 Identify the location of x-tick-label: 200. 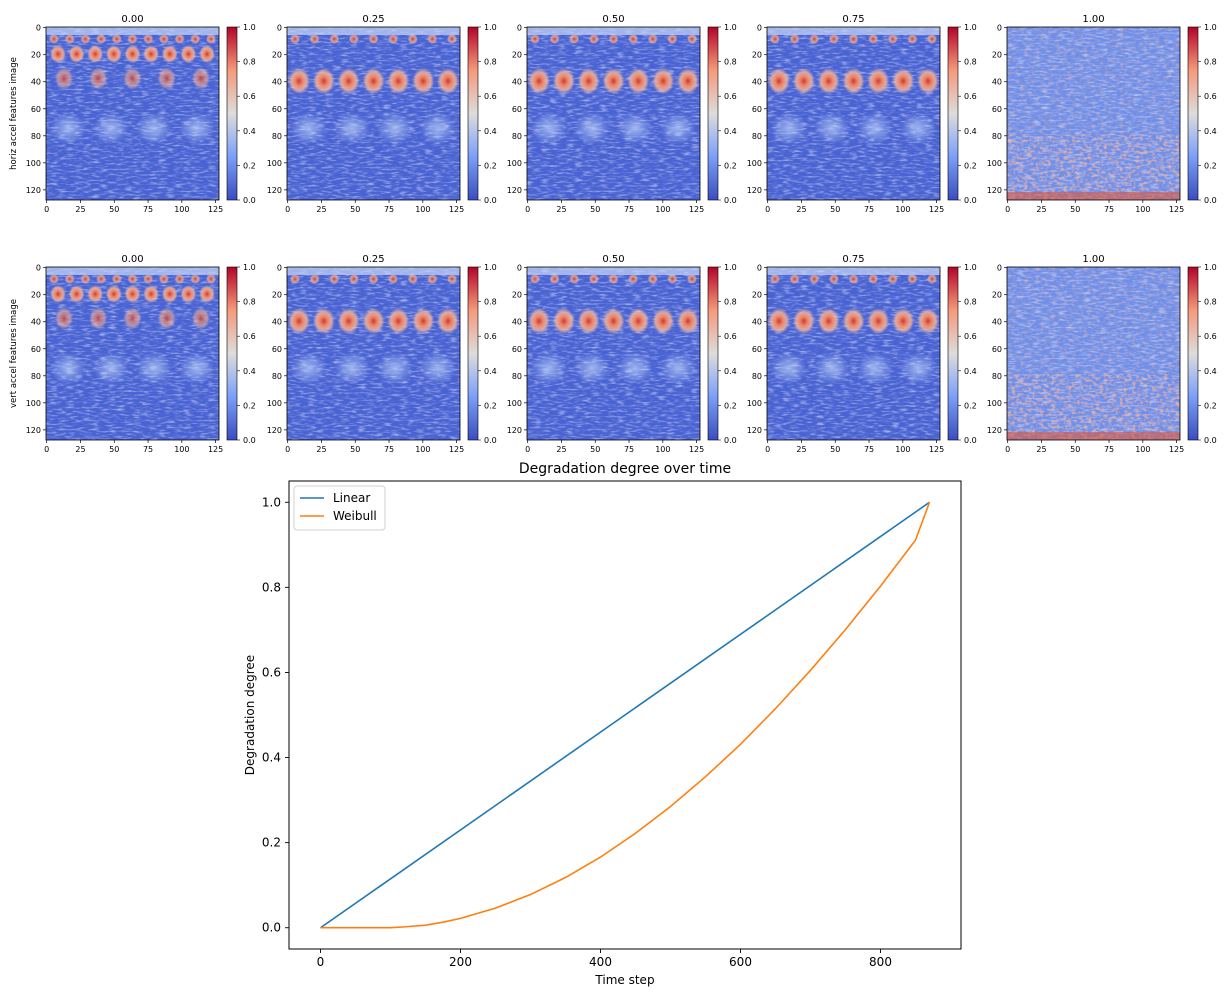
(460, 962).